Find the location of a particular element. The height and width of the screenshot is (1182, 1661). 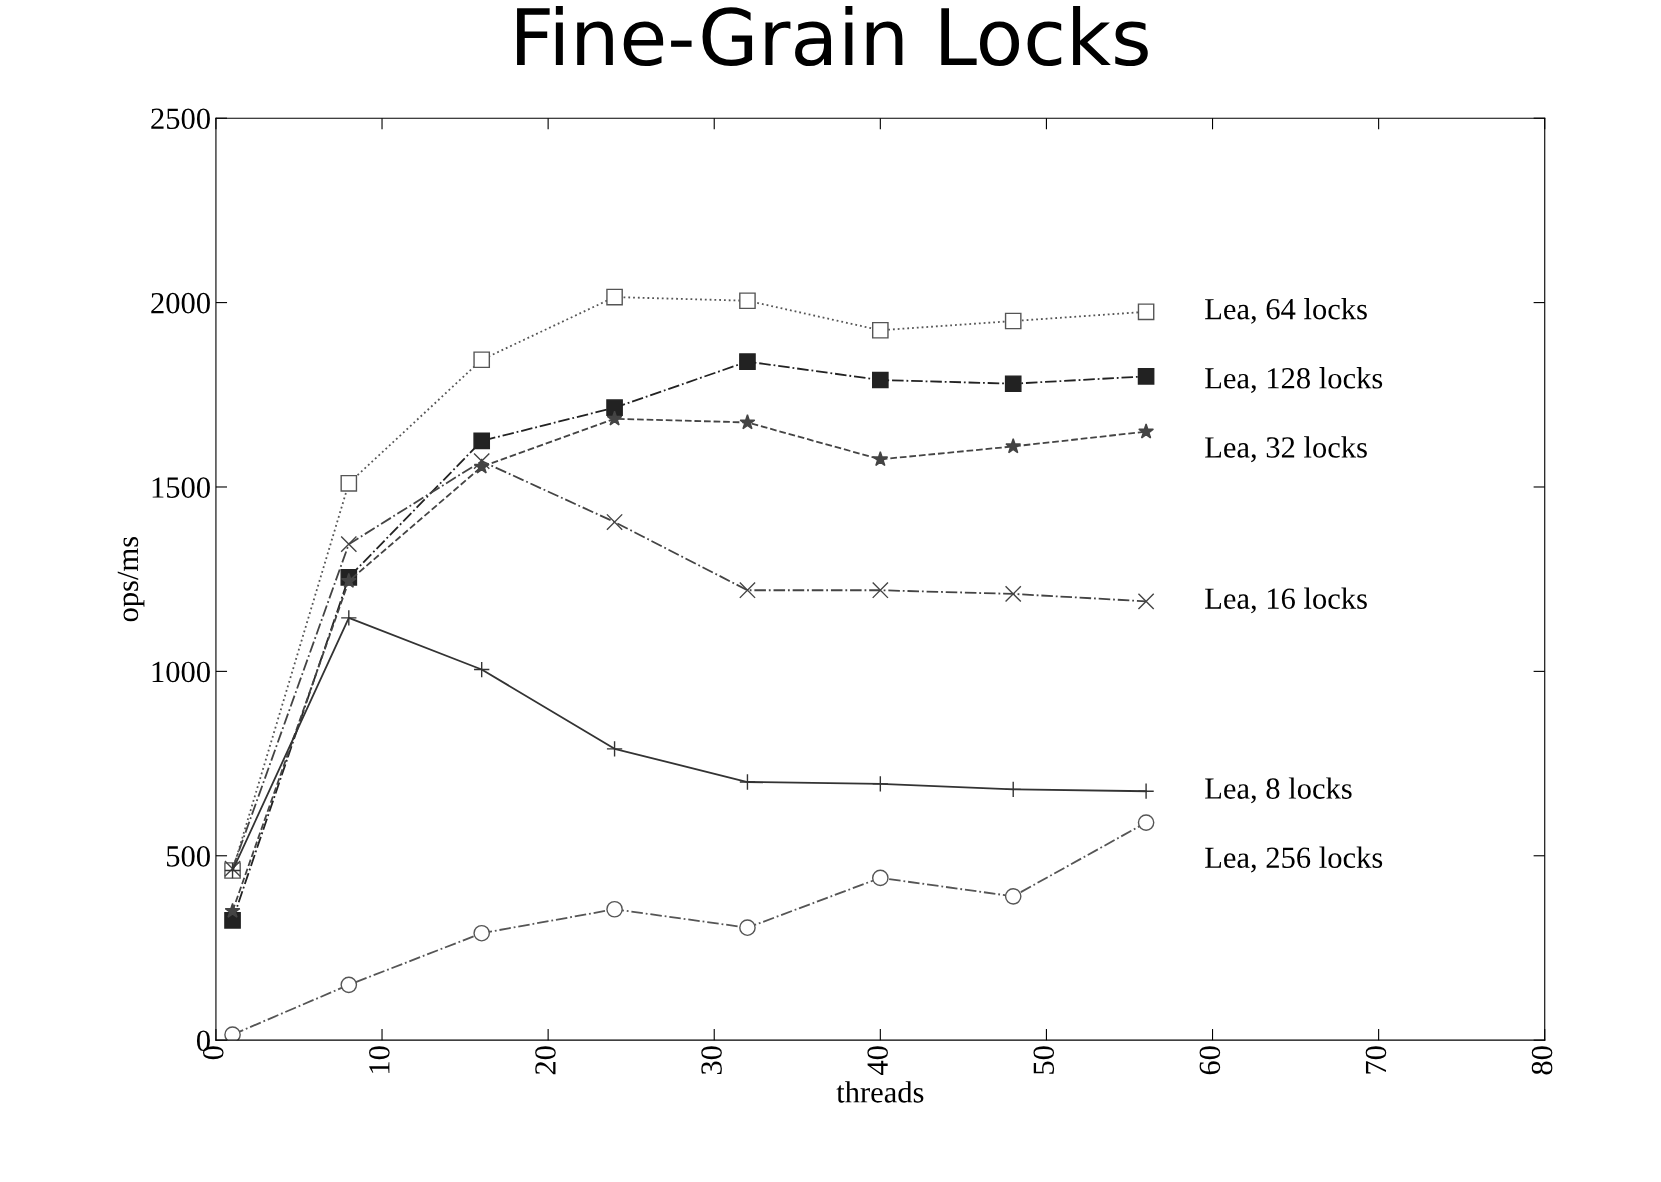

y-axis-title: ops/ms is located at coordinates (131, 579).